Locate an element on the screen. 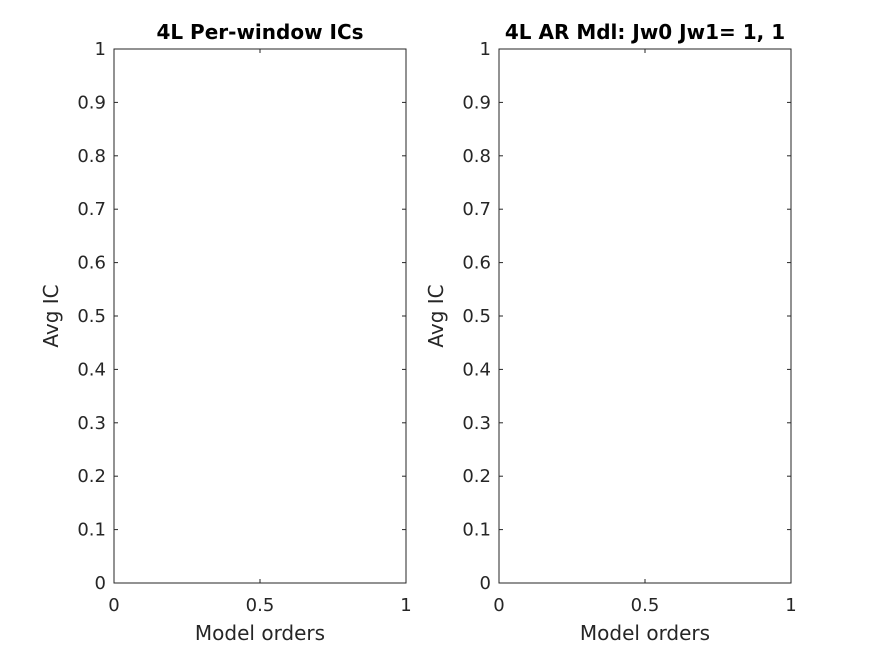 The width and height of the screenshot is (875, 656). x-tick-label-left: 0.5 is located at coordinates (260, 605).